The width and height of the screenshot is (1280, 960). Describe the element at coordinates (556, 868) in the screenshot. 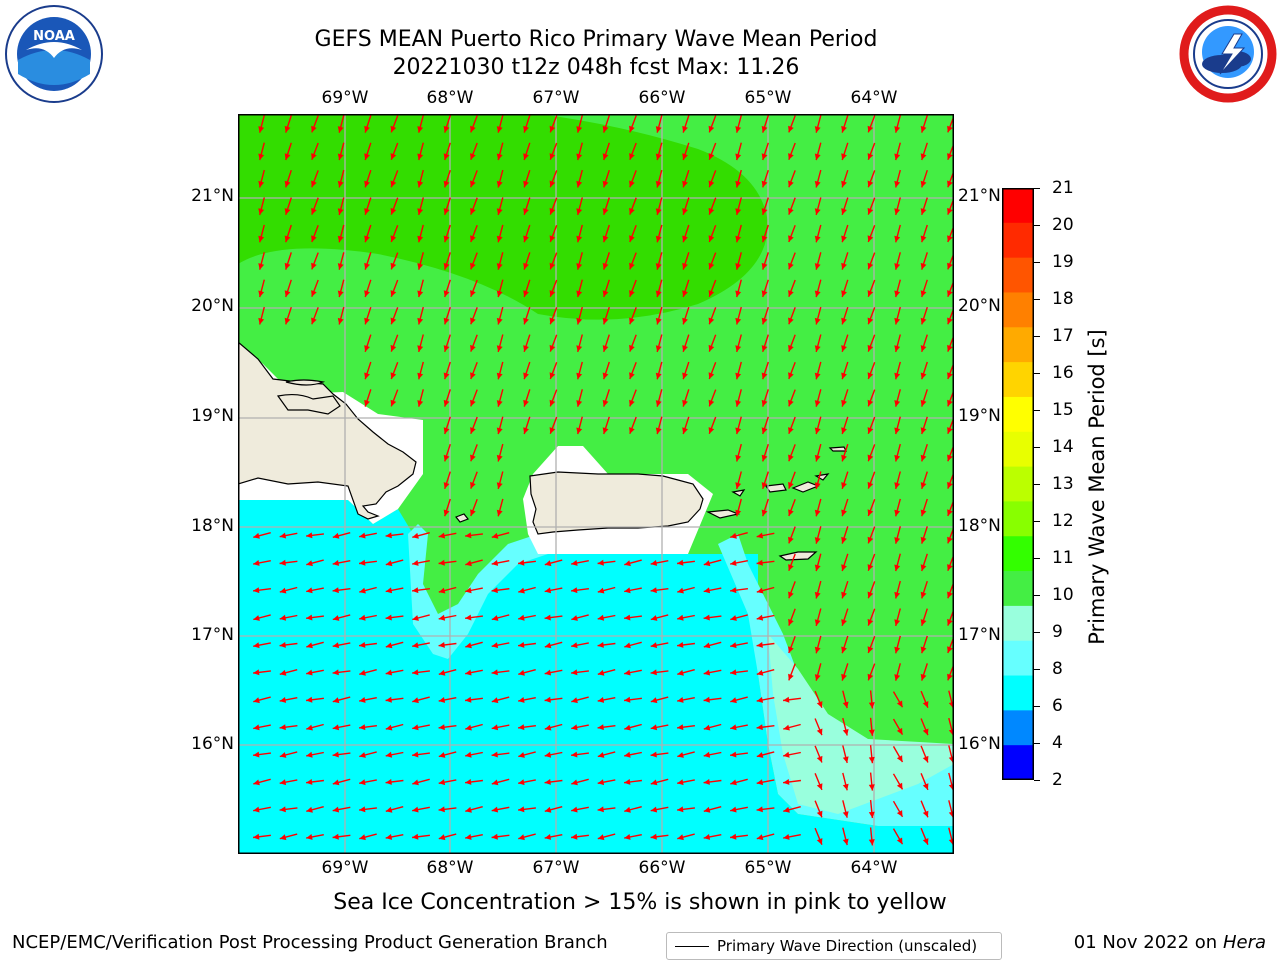

I see `lon-label-bottom: 67°W` at that location.